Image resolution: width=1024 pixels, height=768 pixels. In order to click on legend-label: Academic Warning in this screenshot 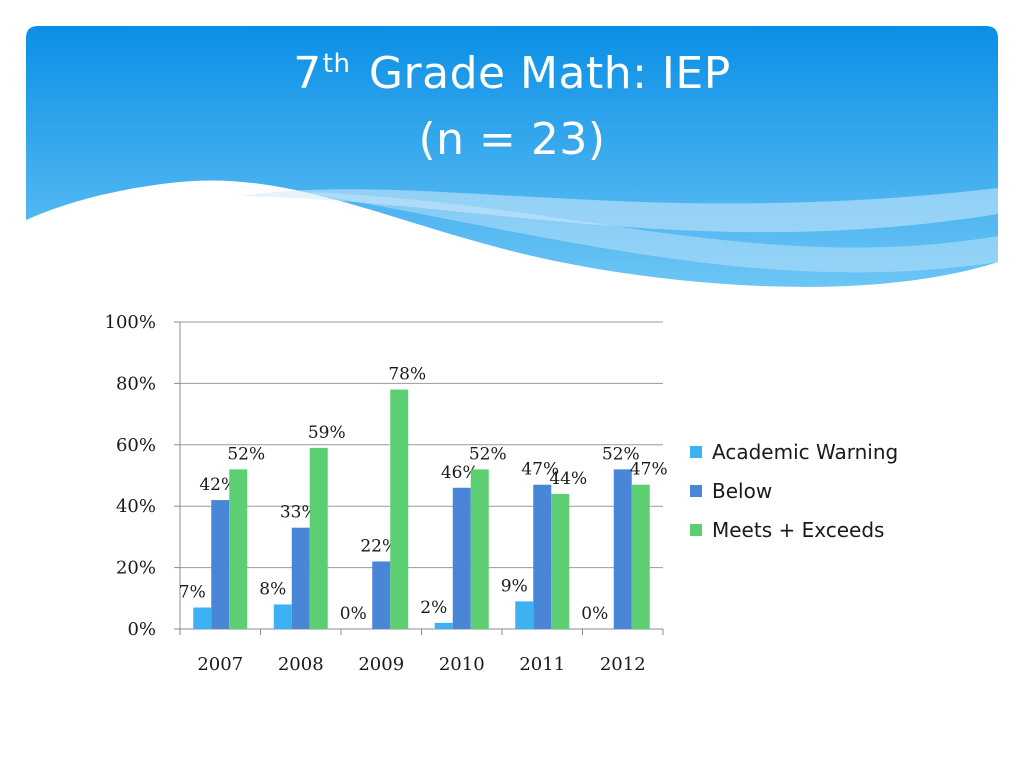, I will do `click(805, 452)`.